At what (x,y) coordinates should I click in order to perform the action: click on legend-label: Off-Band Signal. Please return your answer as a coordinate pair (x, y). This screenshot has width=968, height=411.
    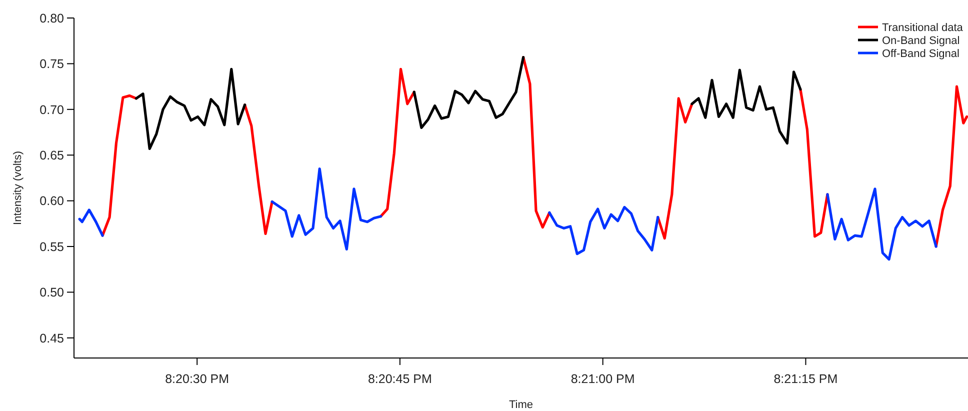
    Looking at the image, I should click on (921, 54).